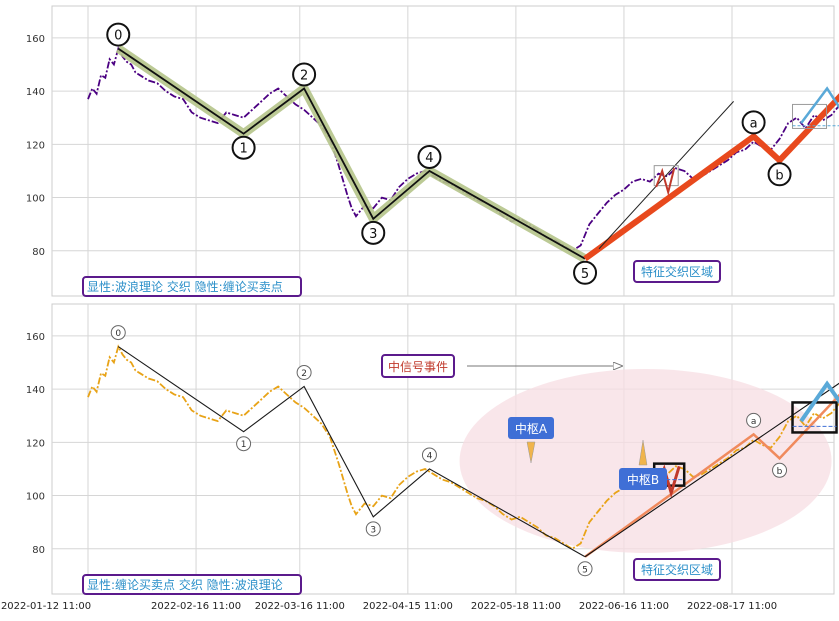 The width and height of the screenshot is (839, 621). Describe the element at coordinates (35, 337) in the screenshot. I see `bottom-ytick-label-160: 160` at that location.